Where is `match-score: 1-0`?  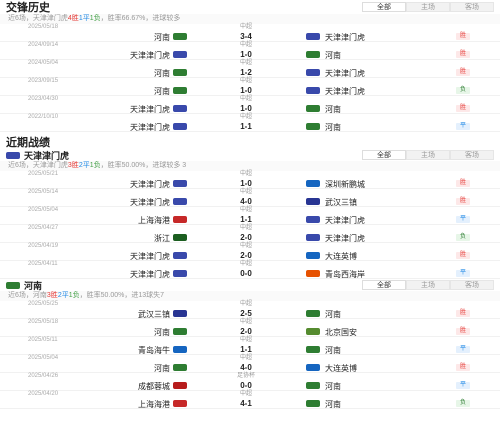 match-score: 1-0 is located at coordinates (246, 54).